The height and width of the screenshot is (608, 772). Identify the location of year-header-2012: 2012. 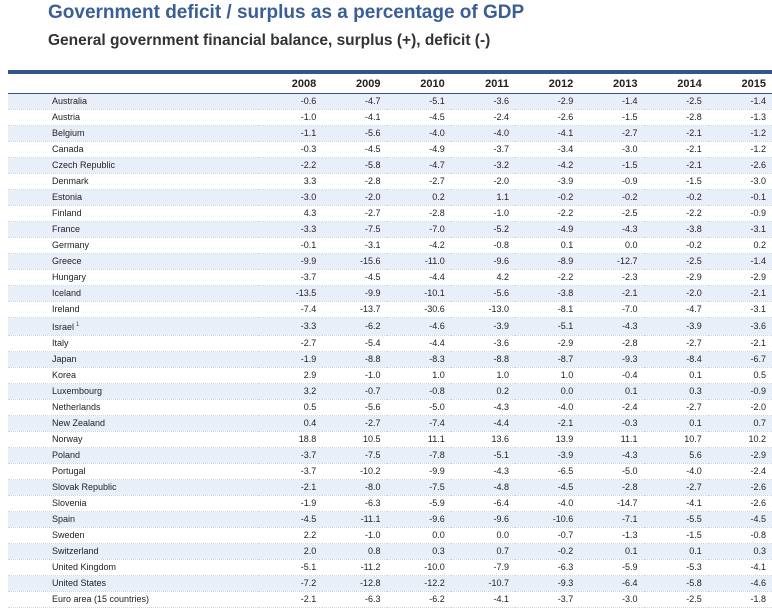
(561, 83).